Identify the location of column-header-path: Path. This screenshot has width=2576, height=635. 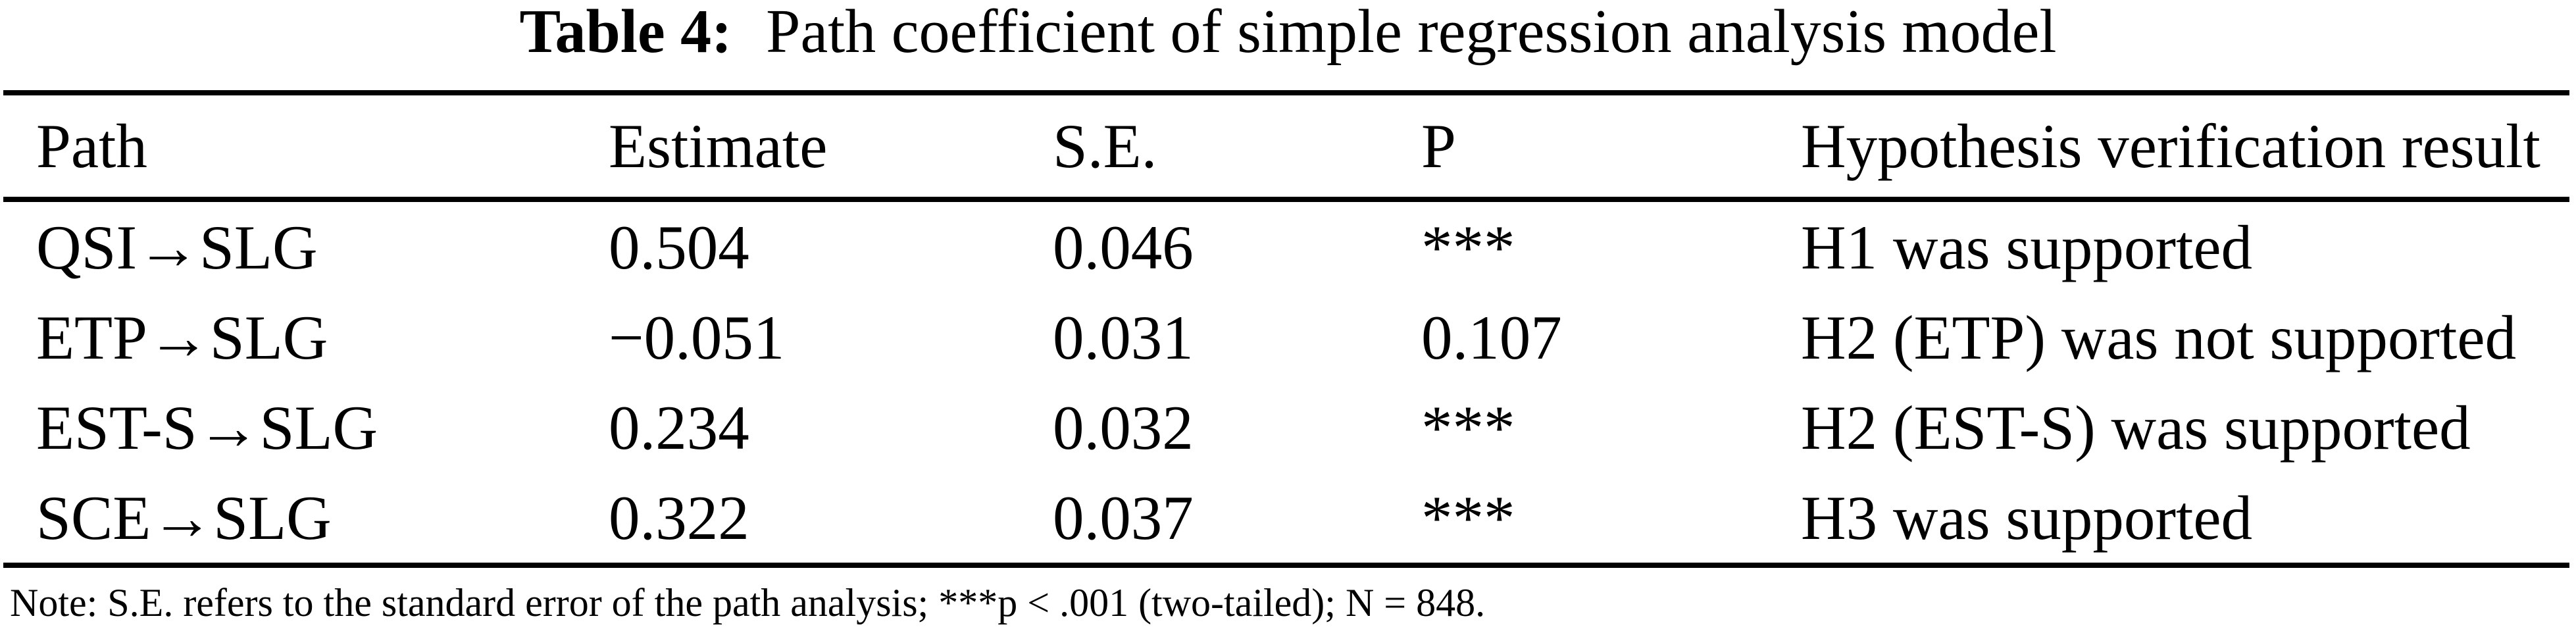
(306, 147).